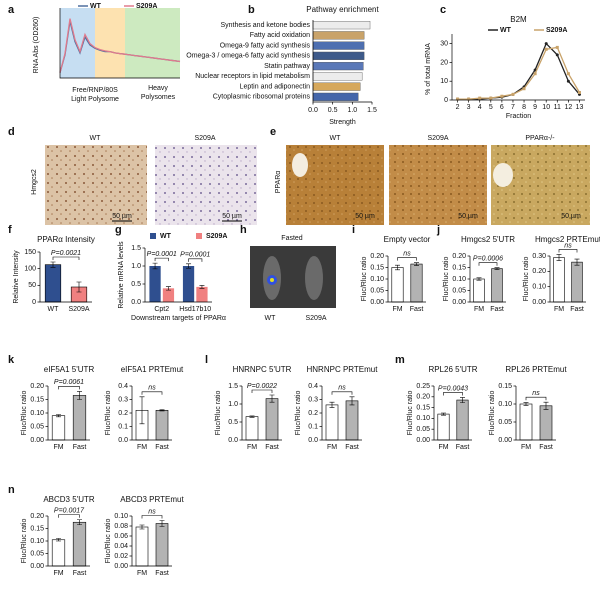 This screenshot has height=599, width=600. I want to click on panel-letter: a, so click(11, 10).